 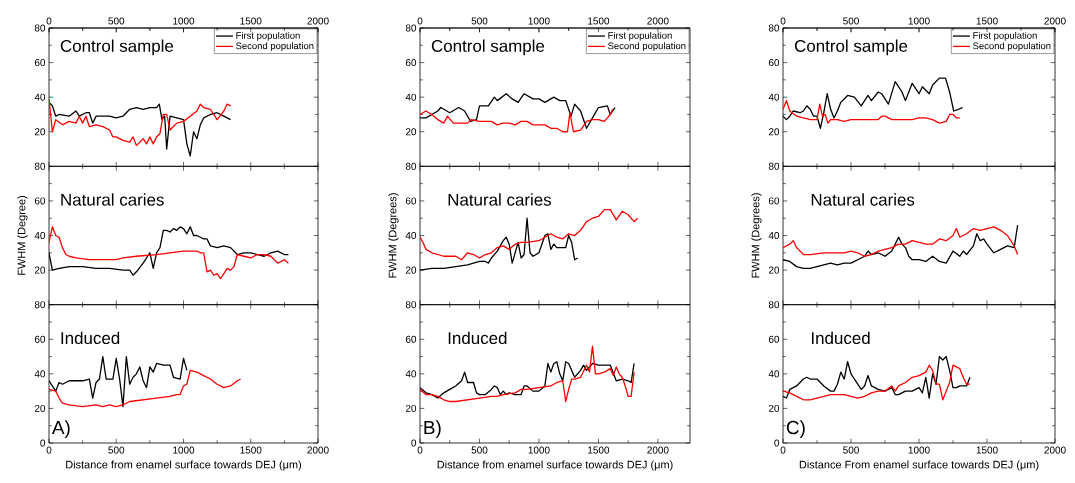 I want to click on x-axis-title: Distance From enamel surface towards DEJ (μm), so click(x=919, y=465).